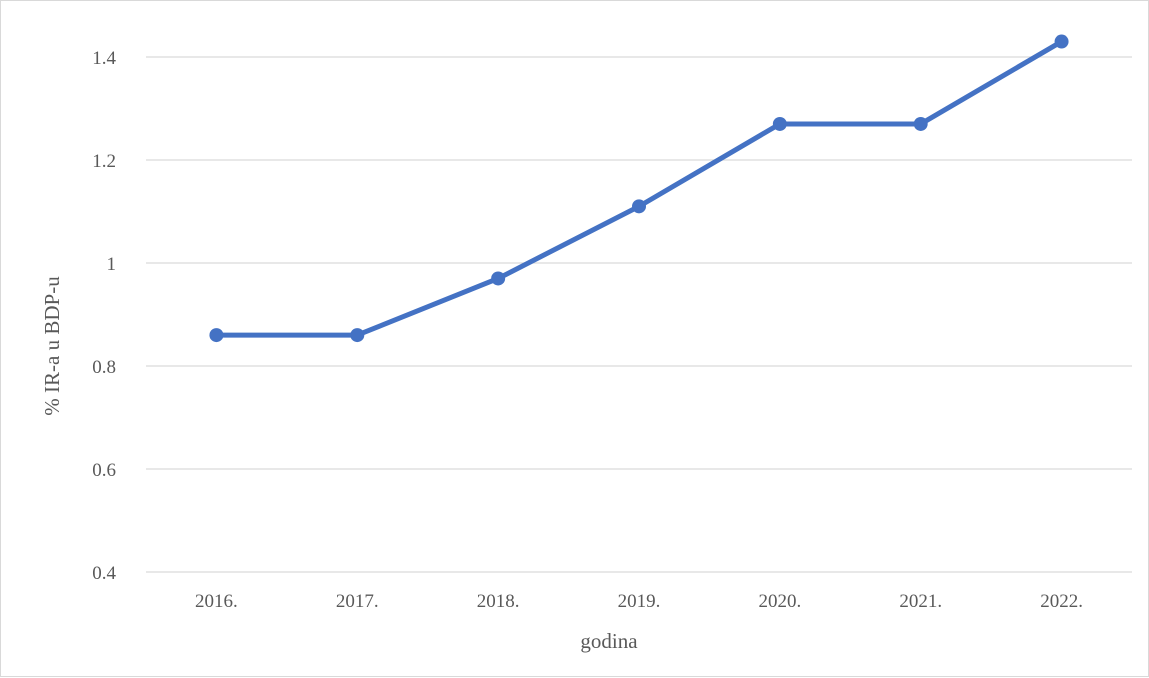 The height and width of the screenshot is (678, 1149). I want to click on x-tick-label: 2016., so click(216, 601).